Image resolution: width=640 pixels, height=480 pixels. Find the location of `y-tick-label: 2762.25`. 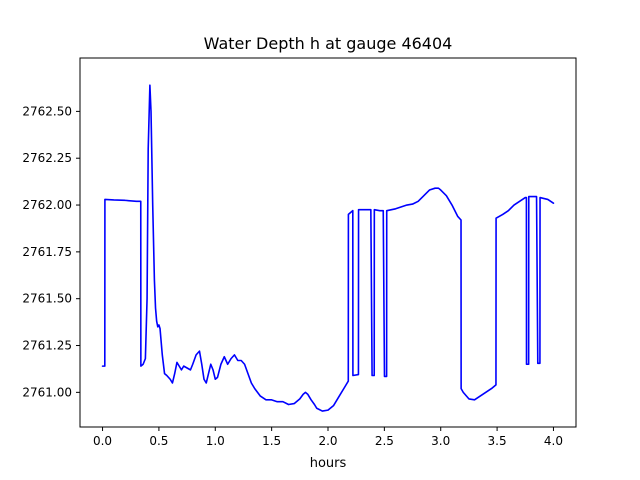

y-tick-label: 2762.25 is located at coordinates (47, 158).